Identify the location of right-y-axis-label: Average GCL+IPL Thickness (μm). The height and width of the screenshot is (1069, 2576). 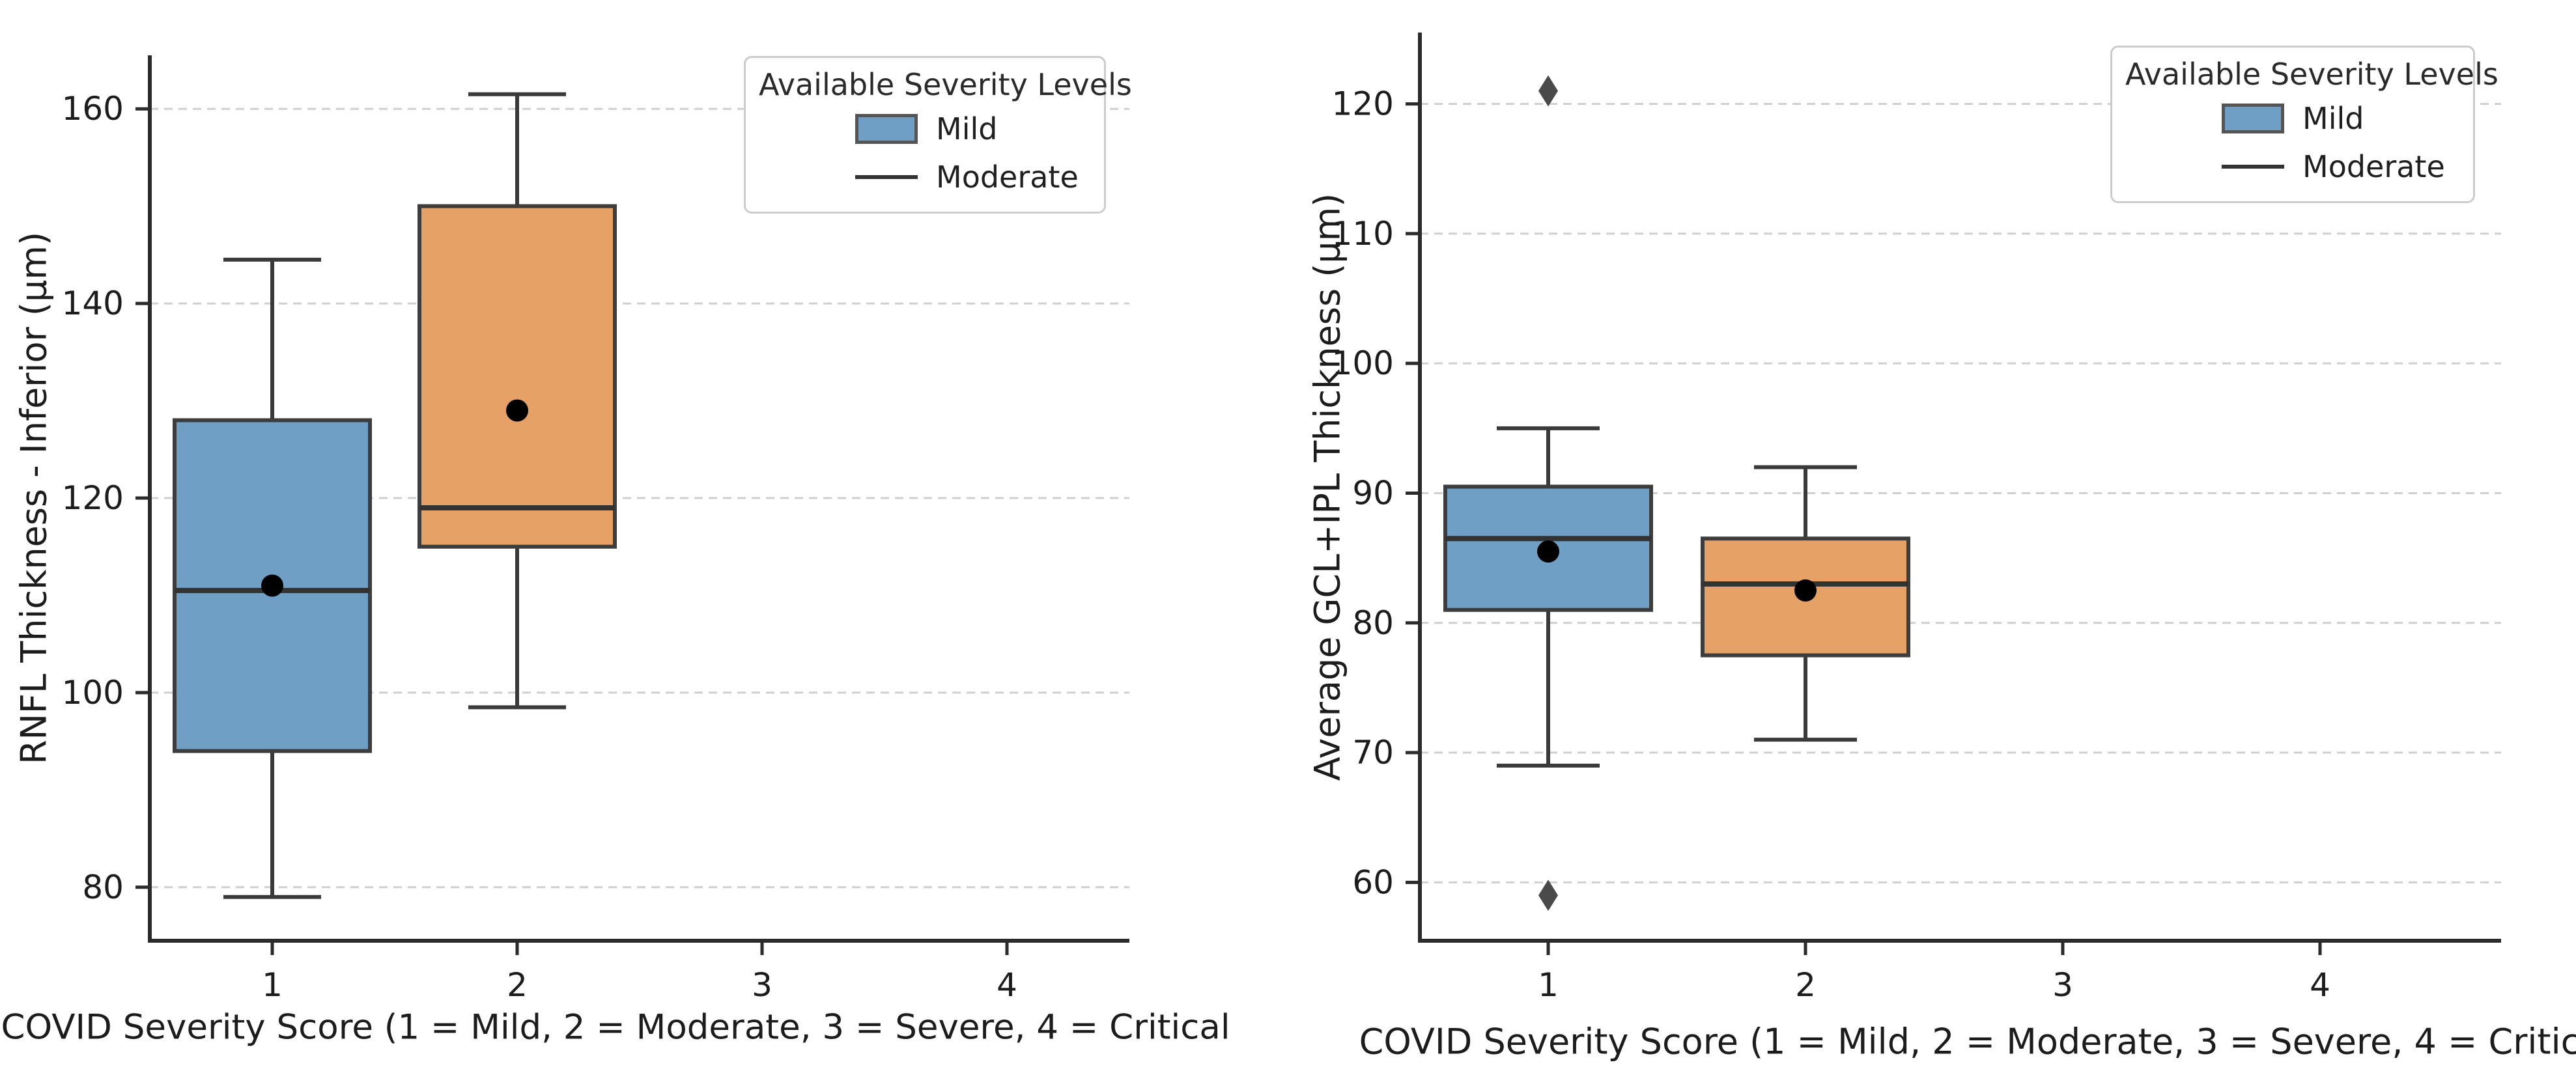
(1327, 487).